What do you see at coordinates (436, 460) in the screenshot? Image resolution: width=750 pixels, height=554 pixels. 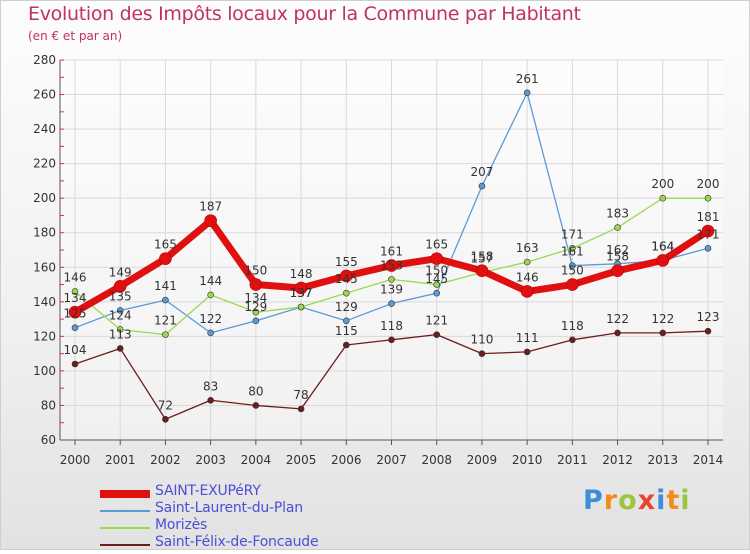 I see `x-tick-label: 2008` at bounding box center [436, 460].